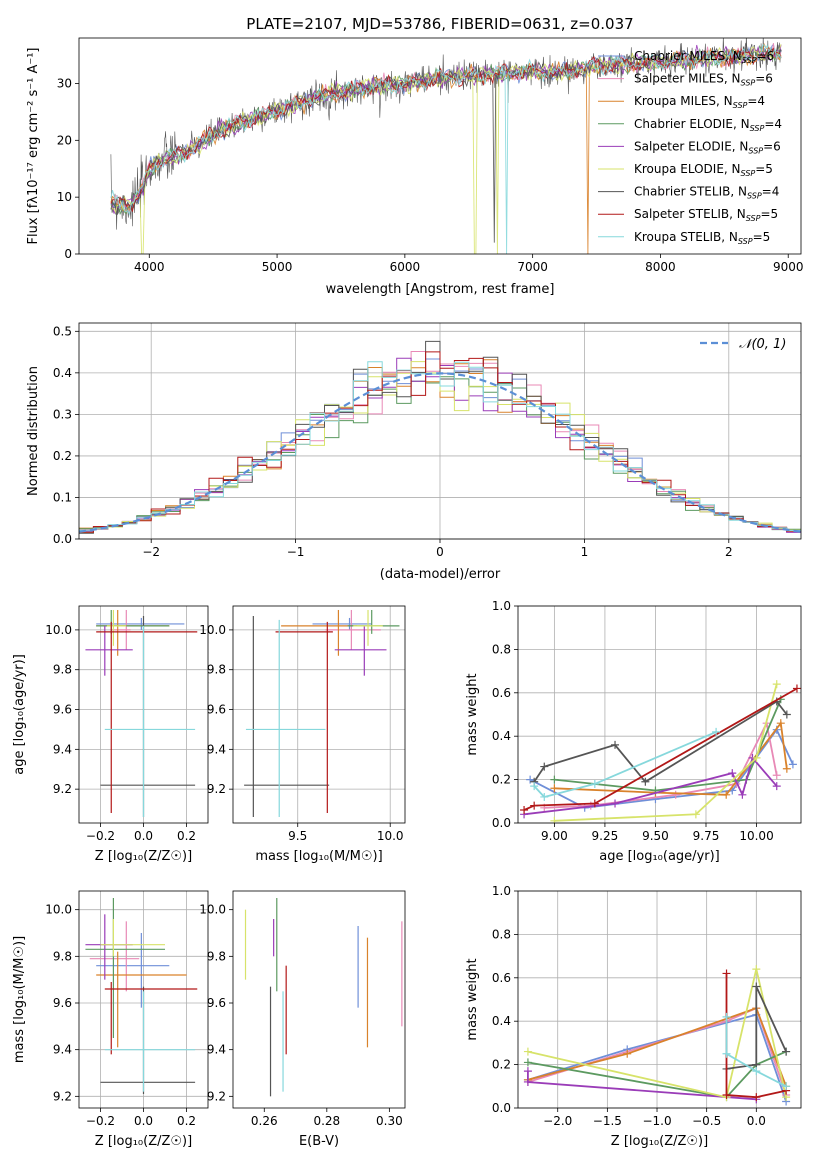 The image size is (819, 1170). Describe the element at coordinates (660, 267) in the screenshot. I see `x-tick-label: 8000` at that location.